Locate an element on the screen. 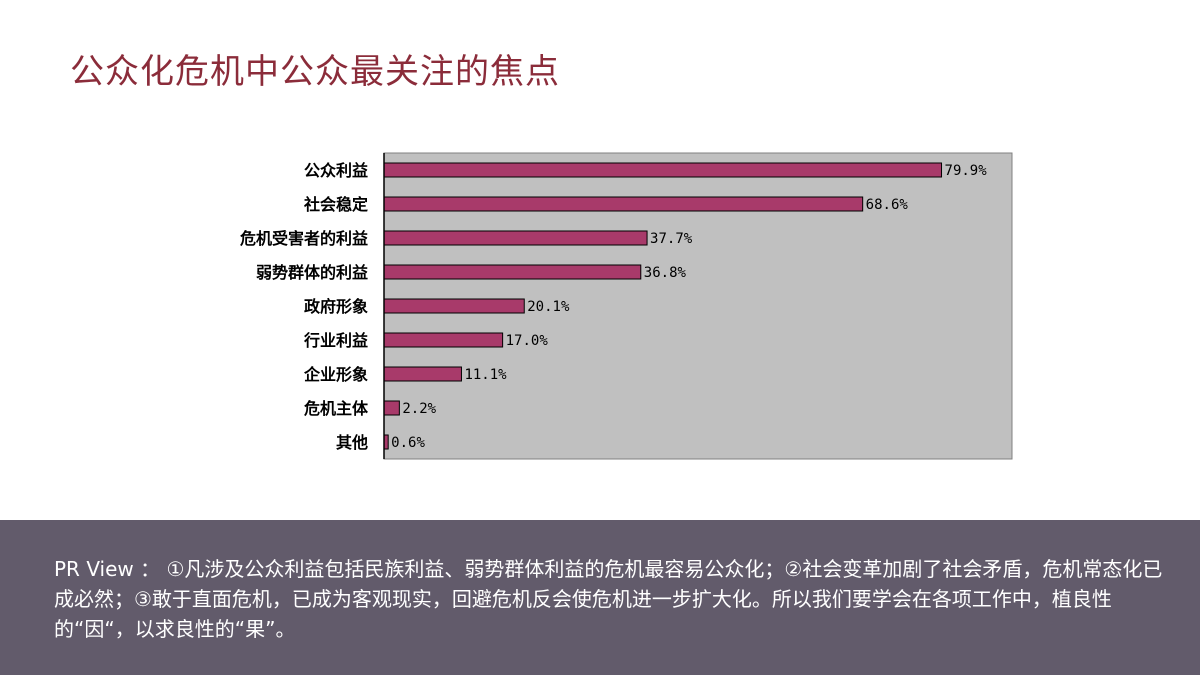 The height and width of the screenshot is (675, 1200). value-label: 79.9% is located at coordinates (966, 171).